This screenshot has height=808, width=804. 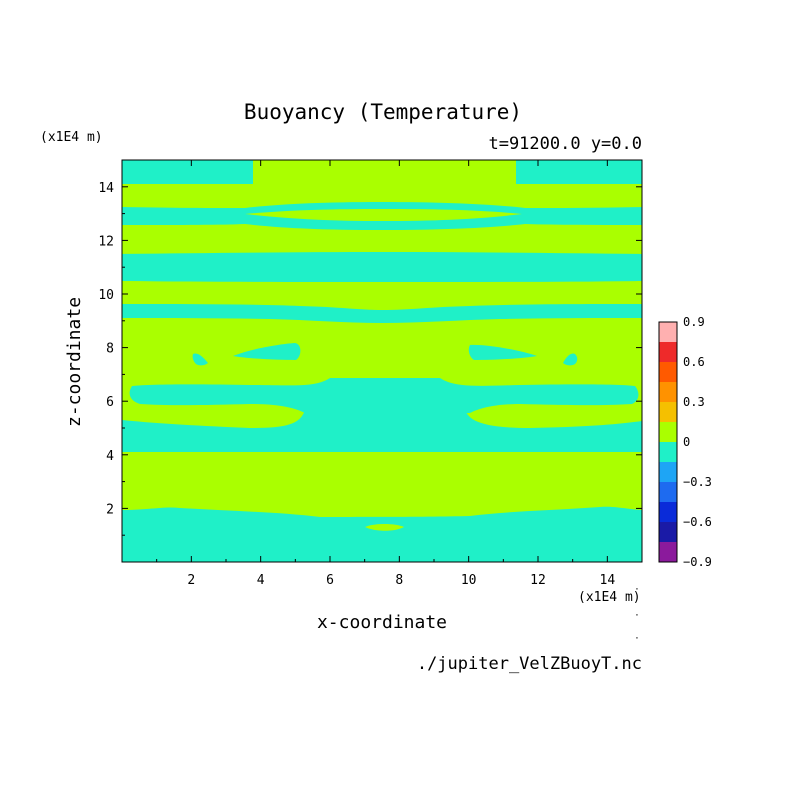 I want to click on x-tick-label: 14, so click(x=608, y=580).